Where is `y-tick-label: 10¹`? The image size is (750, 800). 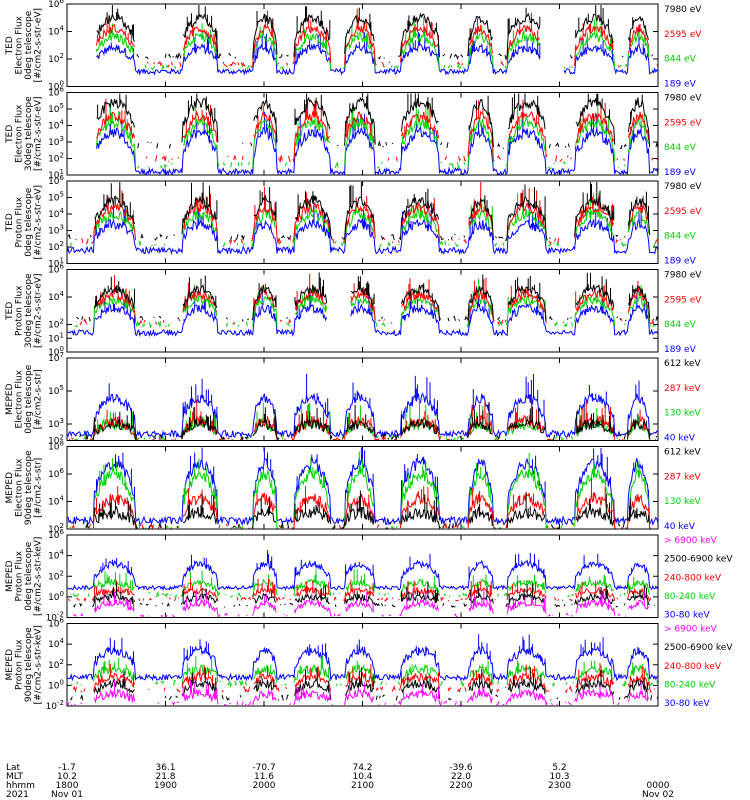
y-tick-label: 10¹ is located at coordinates (56, 337).